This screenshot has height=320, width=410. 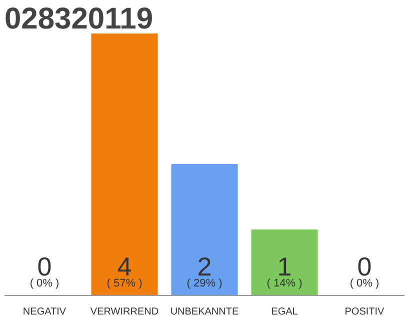 What do you see at coordinates (124, 312) in the screenshot?
I see `x-tick-label: VERWIRREND` at bounding box center [124, 312].